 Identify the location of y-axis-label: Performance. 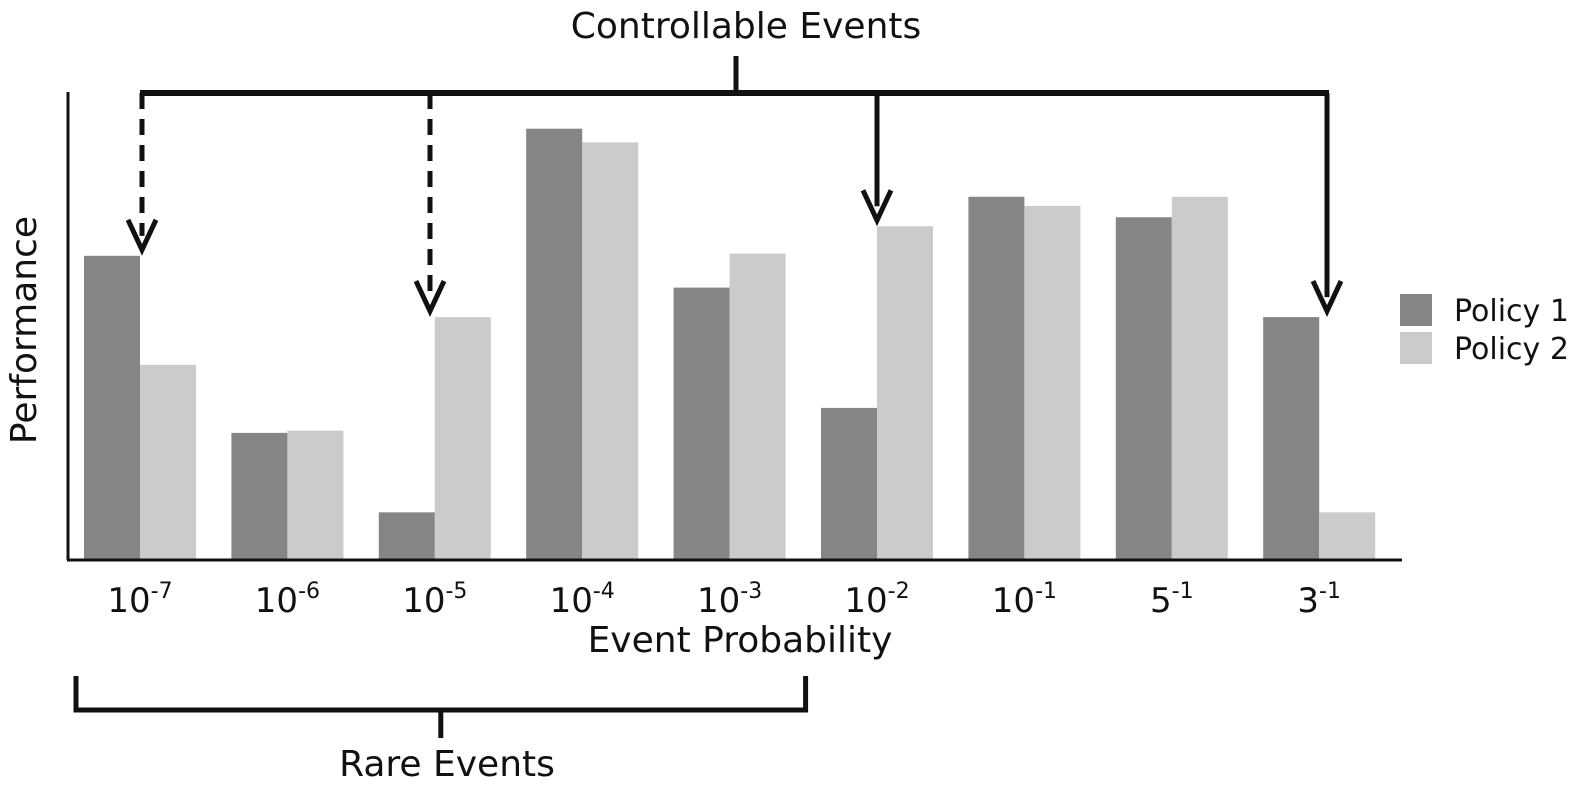
(24, 330).